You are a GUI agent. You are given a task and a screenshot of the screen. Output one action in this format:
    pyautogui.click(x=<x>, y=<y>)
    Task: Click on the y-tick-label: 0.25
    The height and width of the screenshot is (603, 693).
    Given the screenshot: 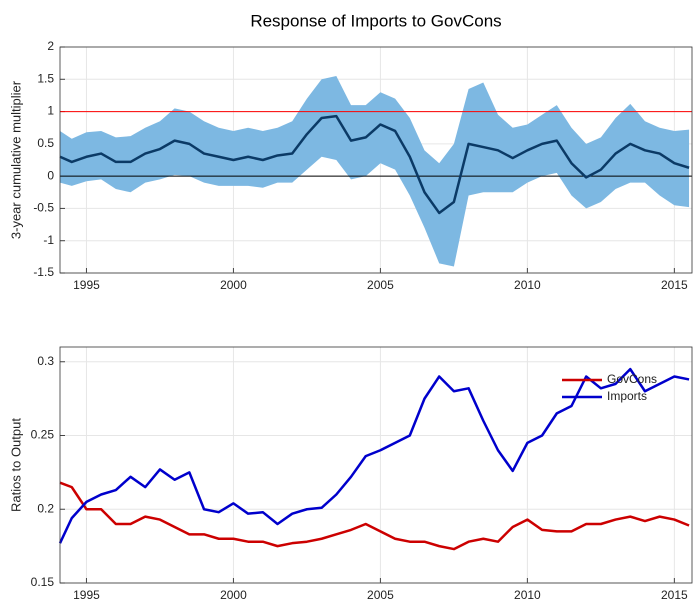 What is the action you would take?
    pyautogui.click(x=43, y=435)
    